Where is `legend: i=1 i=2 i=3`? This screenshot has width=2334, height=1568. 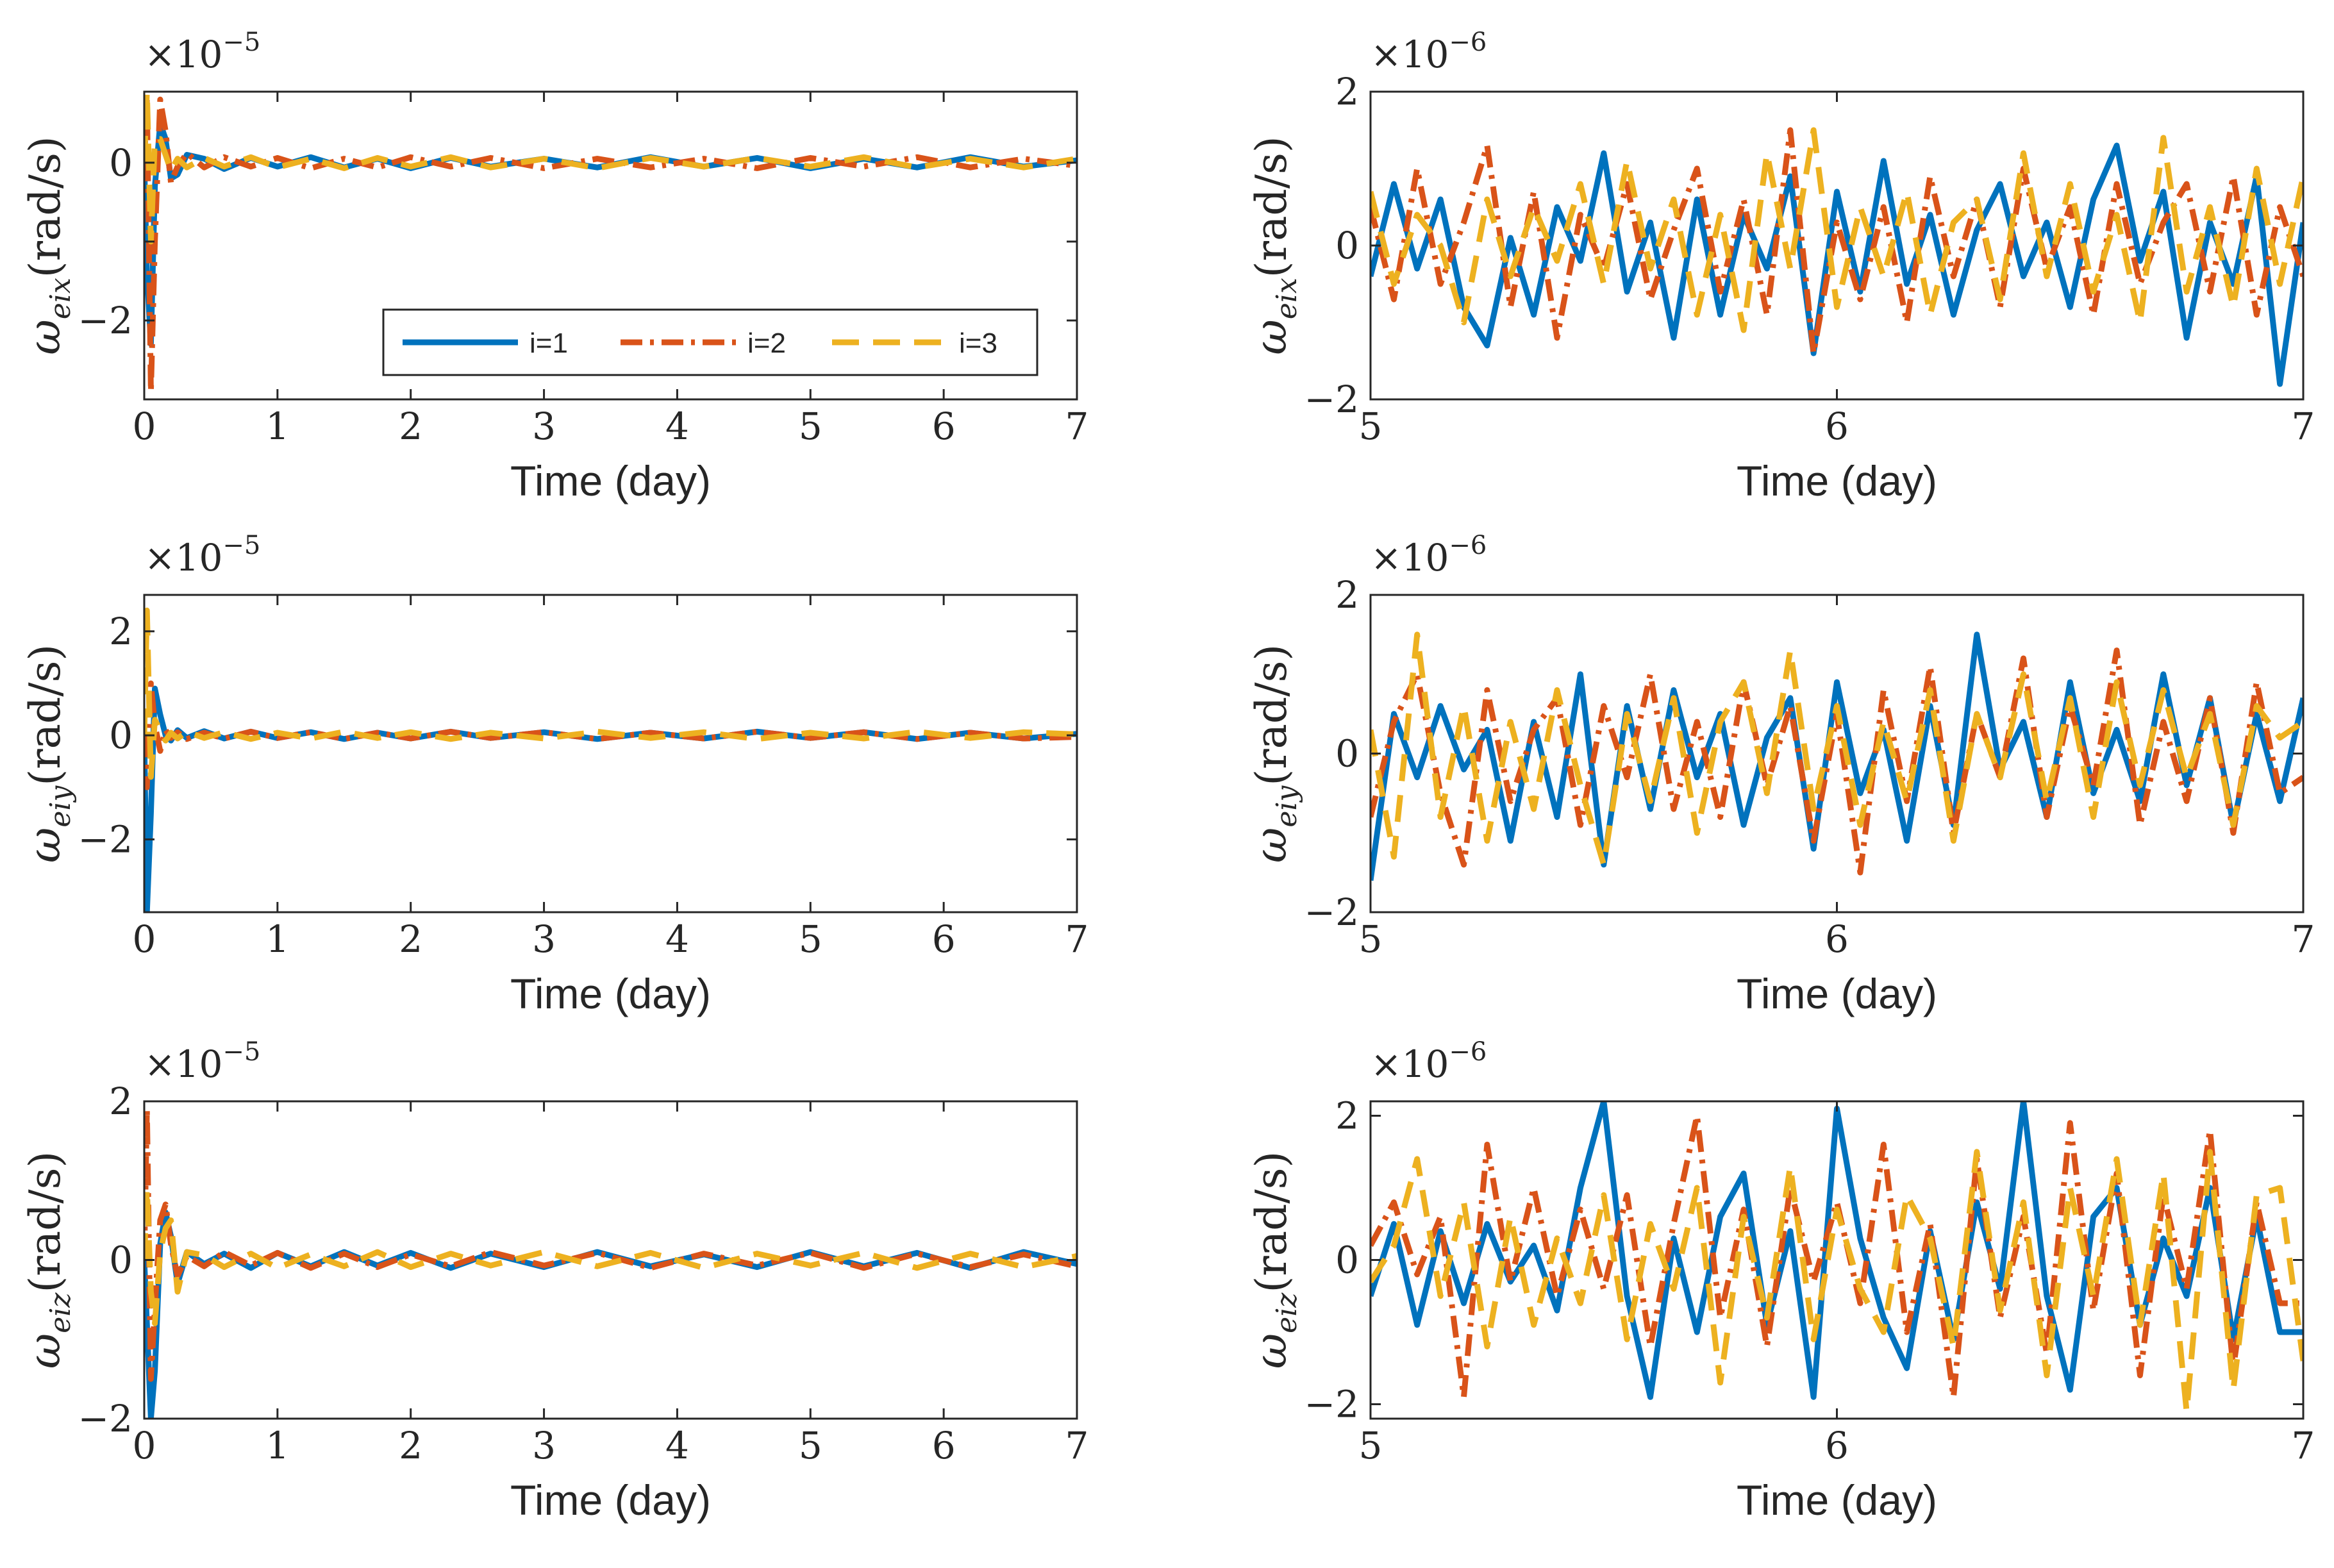
legend: i=1 i=2 i=3 is located at coordinates (710, 342).